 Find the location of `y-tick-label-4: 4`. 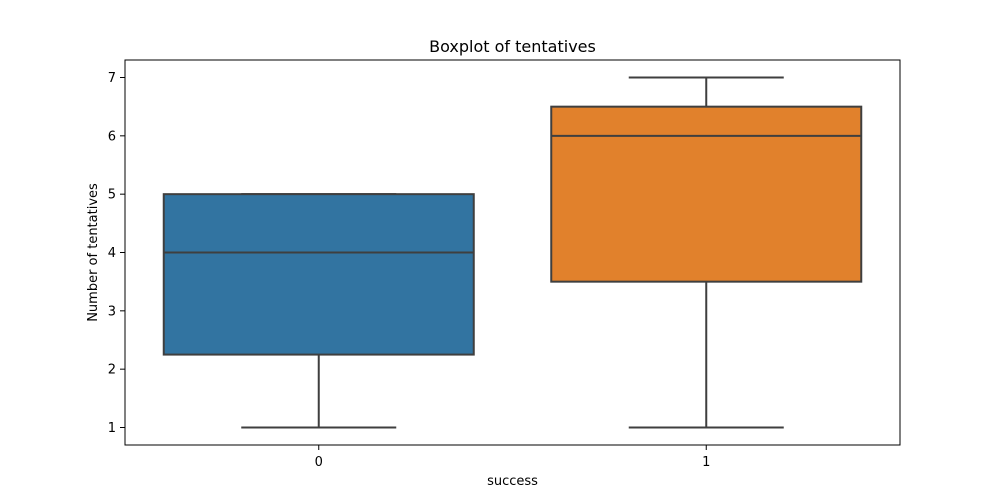

y-tick-label-4: 4 is located at coordinates (112, 253).